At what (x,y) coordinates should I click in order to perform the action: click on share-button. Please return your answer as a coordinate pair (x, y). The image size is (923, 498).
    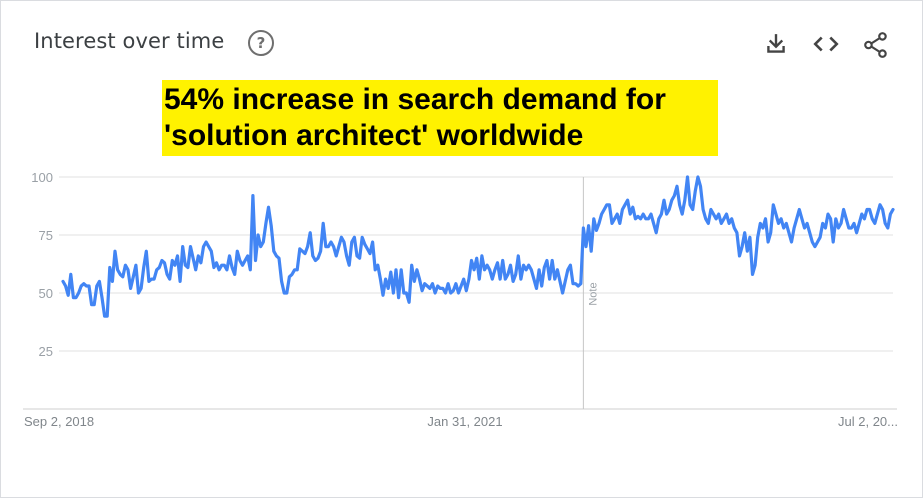
    Looking at the image, I should click on (876, 44).